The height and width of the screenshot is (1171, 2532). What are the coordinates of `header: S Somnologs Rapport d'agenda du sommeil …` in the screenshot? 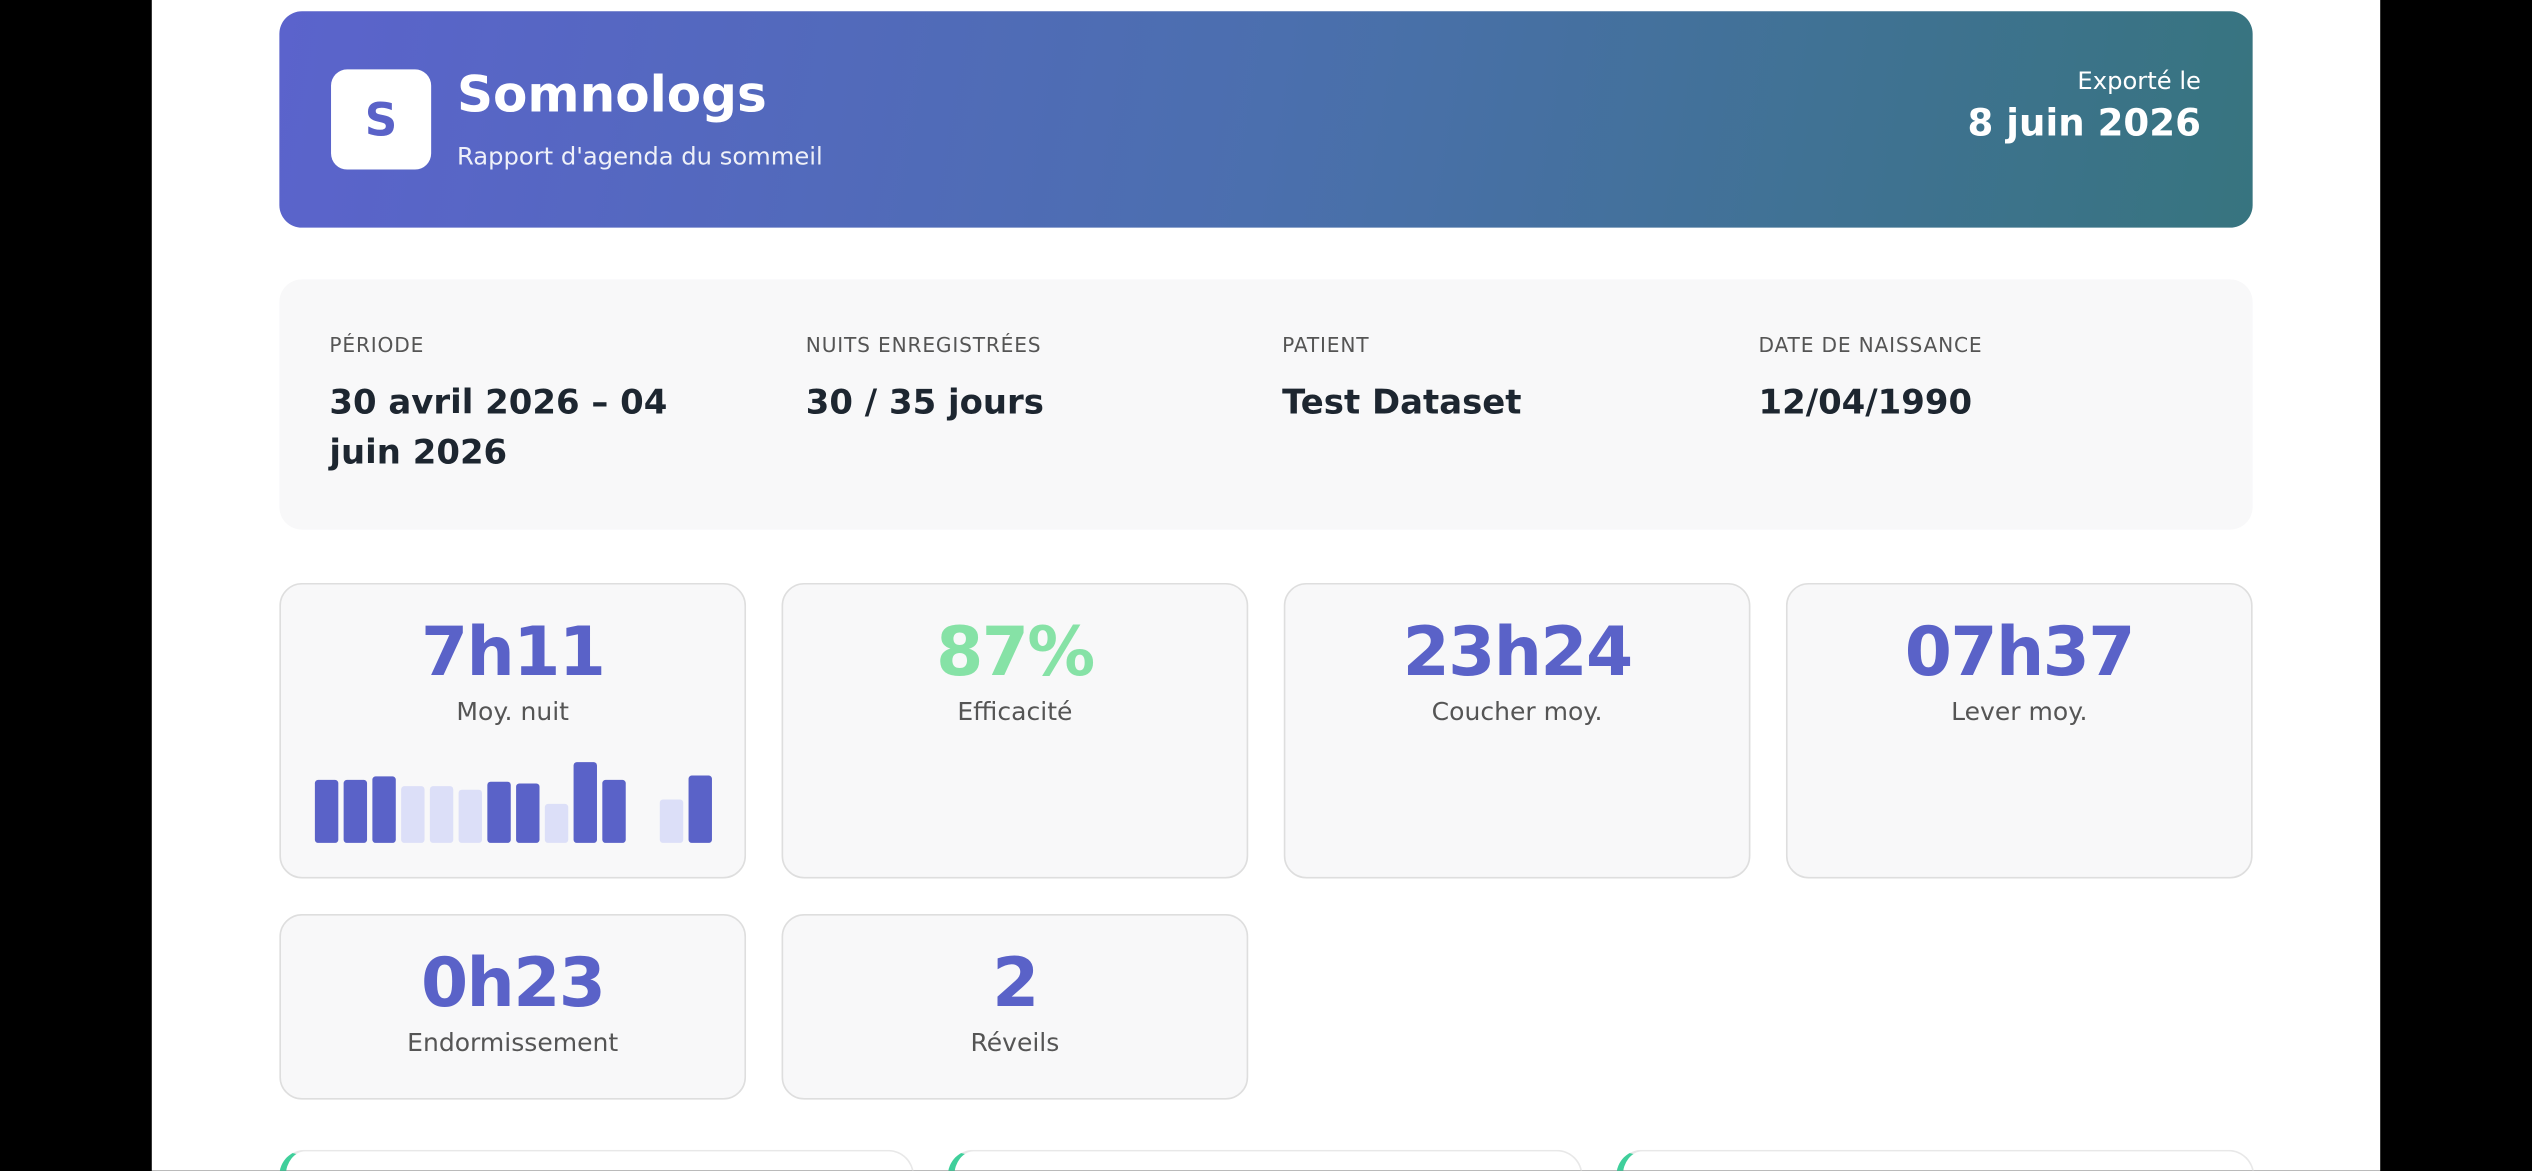 It's located at (1266, 119).